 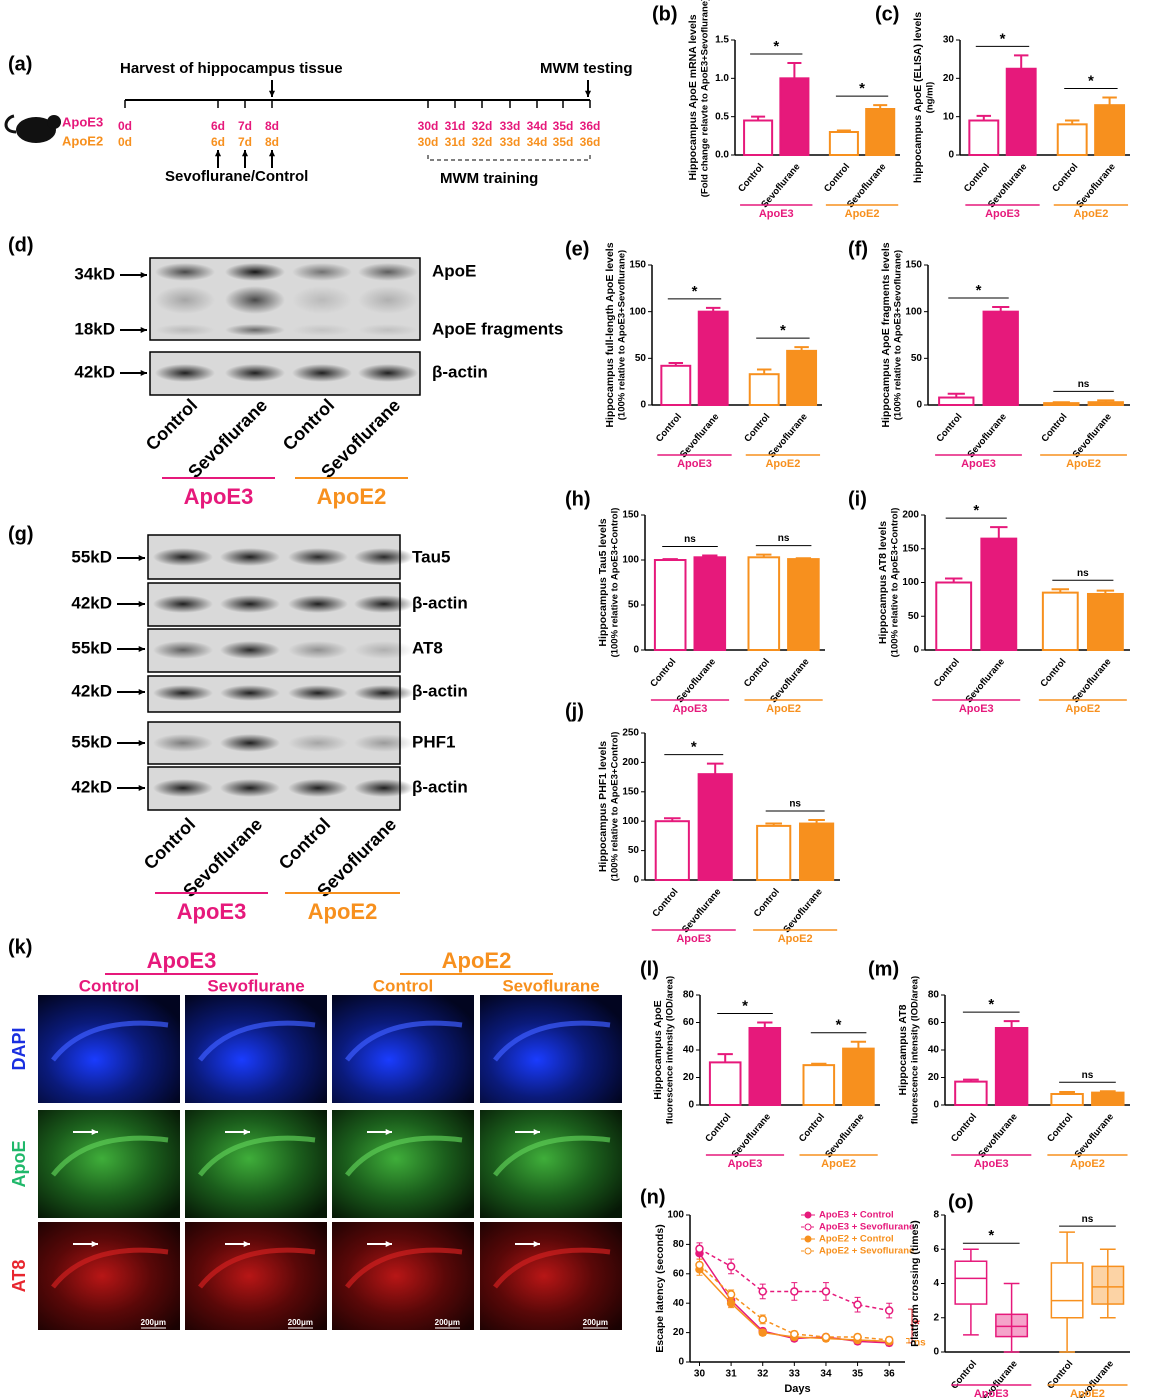 I want to click on y-tick-label: 150, so click(x=637, y=265).